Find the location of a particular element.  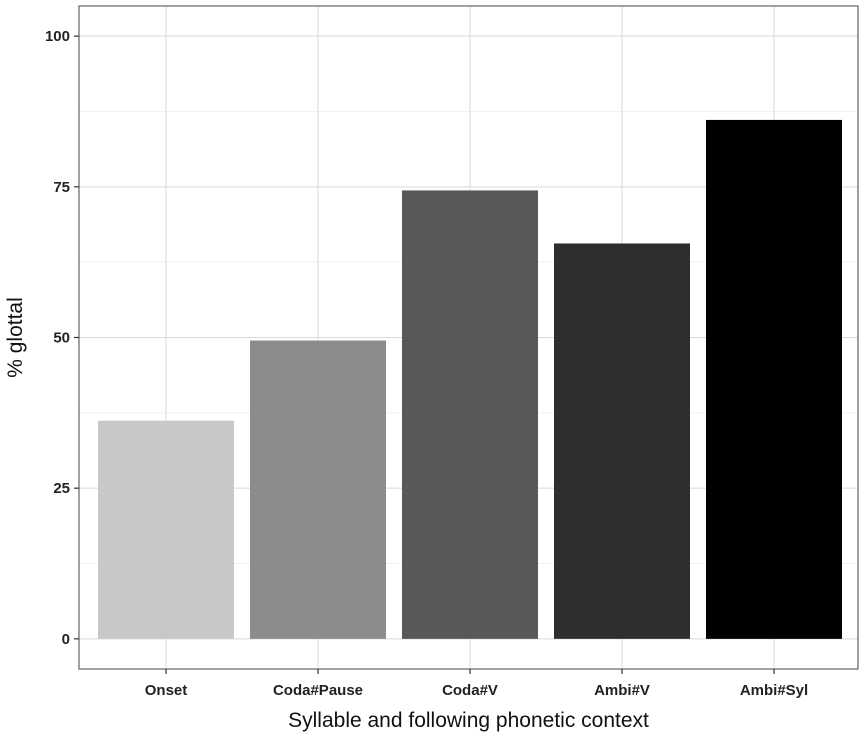

y-tick-label: 50 is located at coordinates (61, 338).